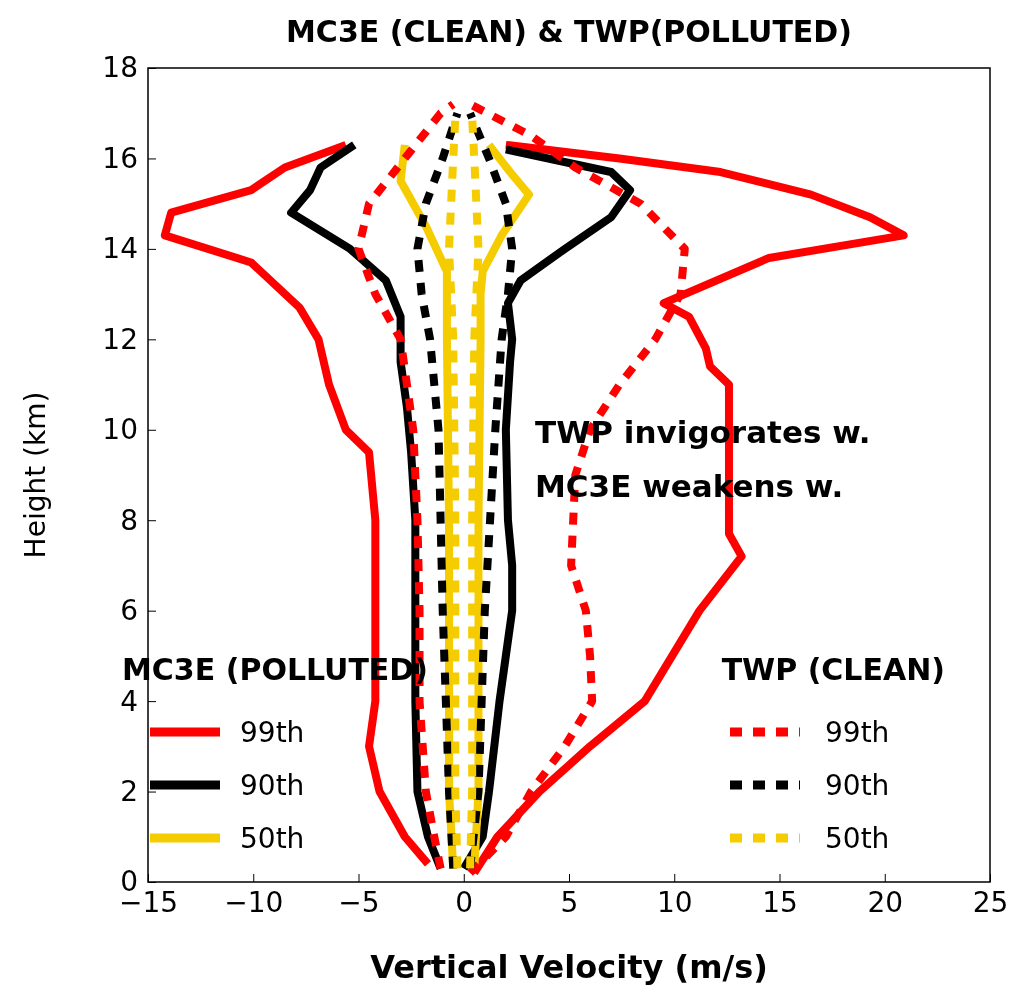  I want to click on x-tick-label: −10, so click(254, 902).